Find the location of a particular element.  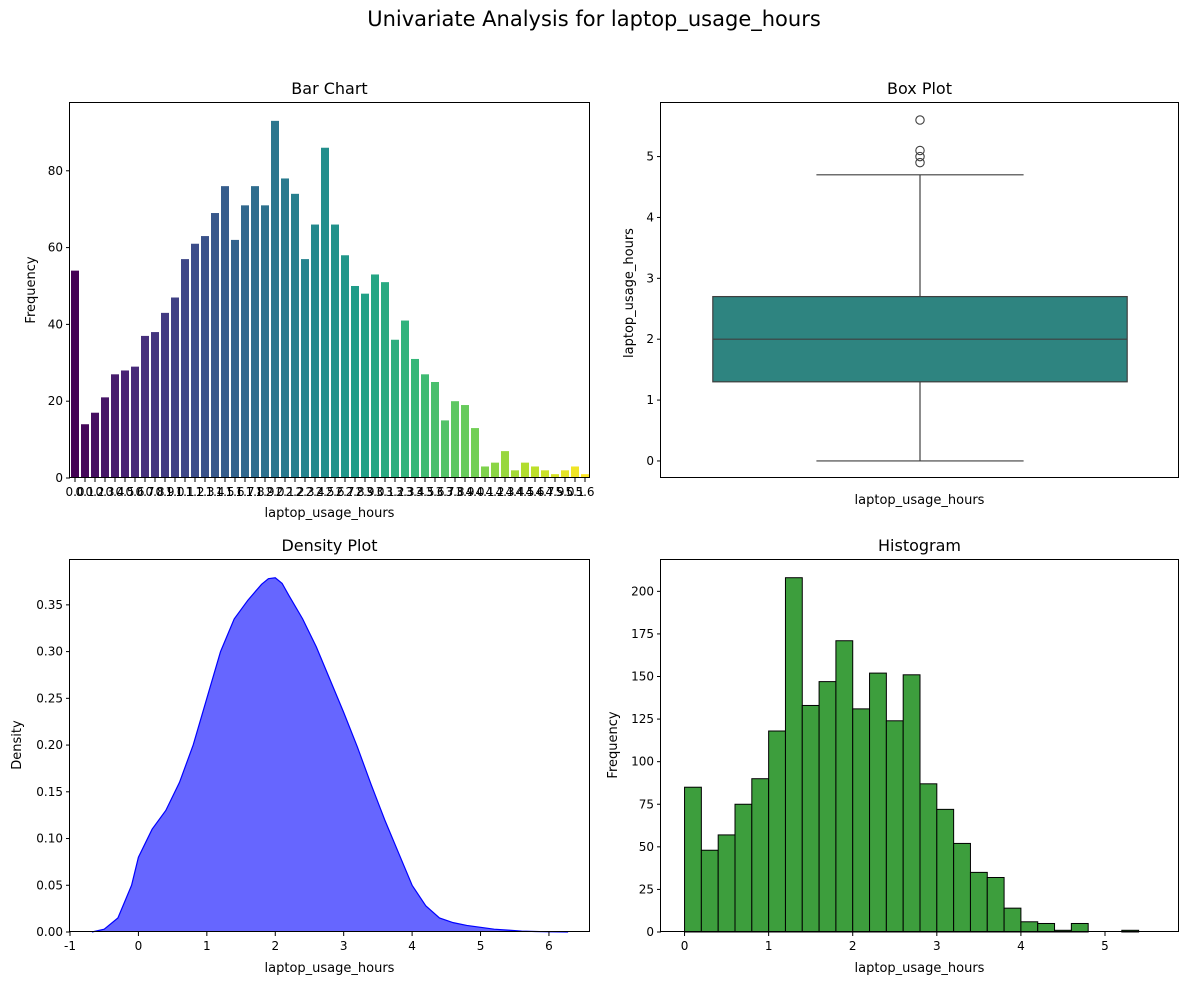

box-plot-x-label: laptop_usage_hours is located at coordinates (920, 500).